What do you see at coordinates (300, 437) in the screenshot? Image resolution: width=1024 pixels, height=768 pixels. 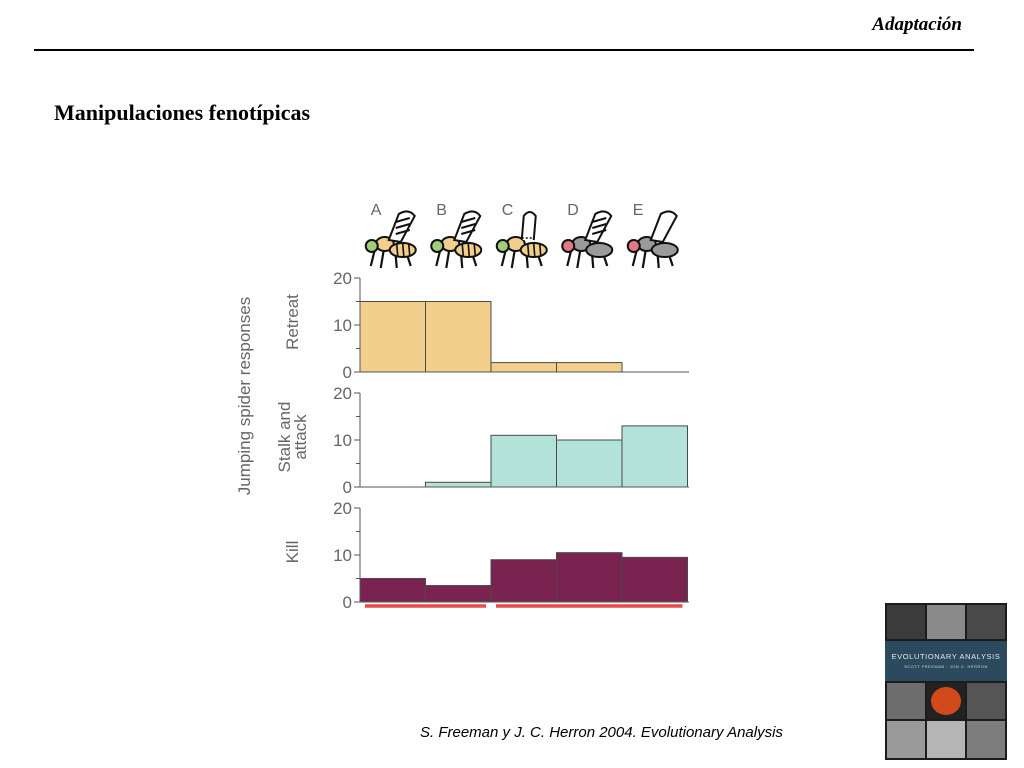 I see `panel-label: attack` at bounding box center [300, 437].